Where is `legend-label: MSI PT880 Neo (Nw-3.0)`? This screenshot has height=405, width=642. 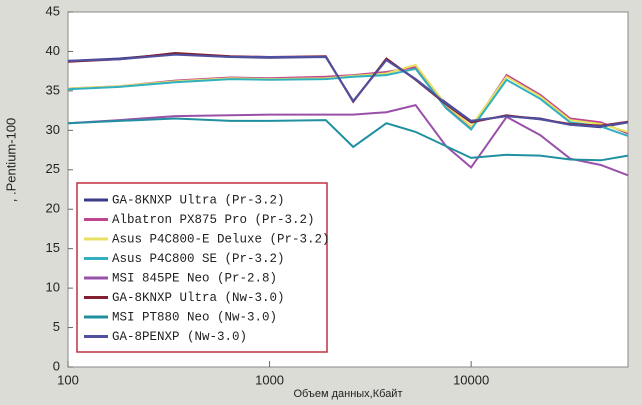
legend-label: MSI PT880 Neo (Nw-3.0) is located at coordinates (194, 317).